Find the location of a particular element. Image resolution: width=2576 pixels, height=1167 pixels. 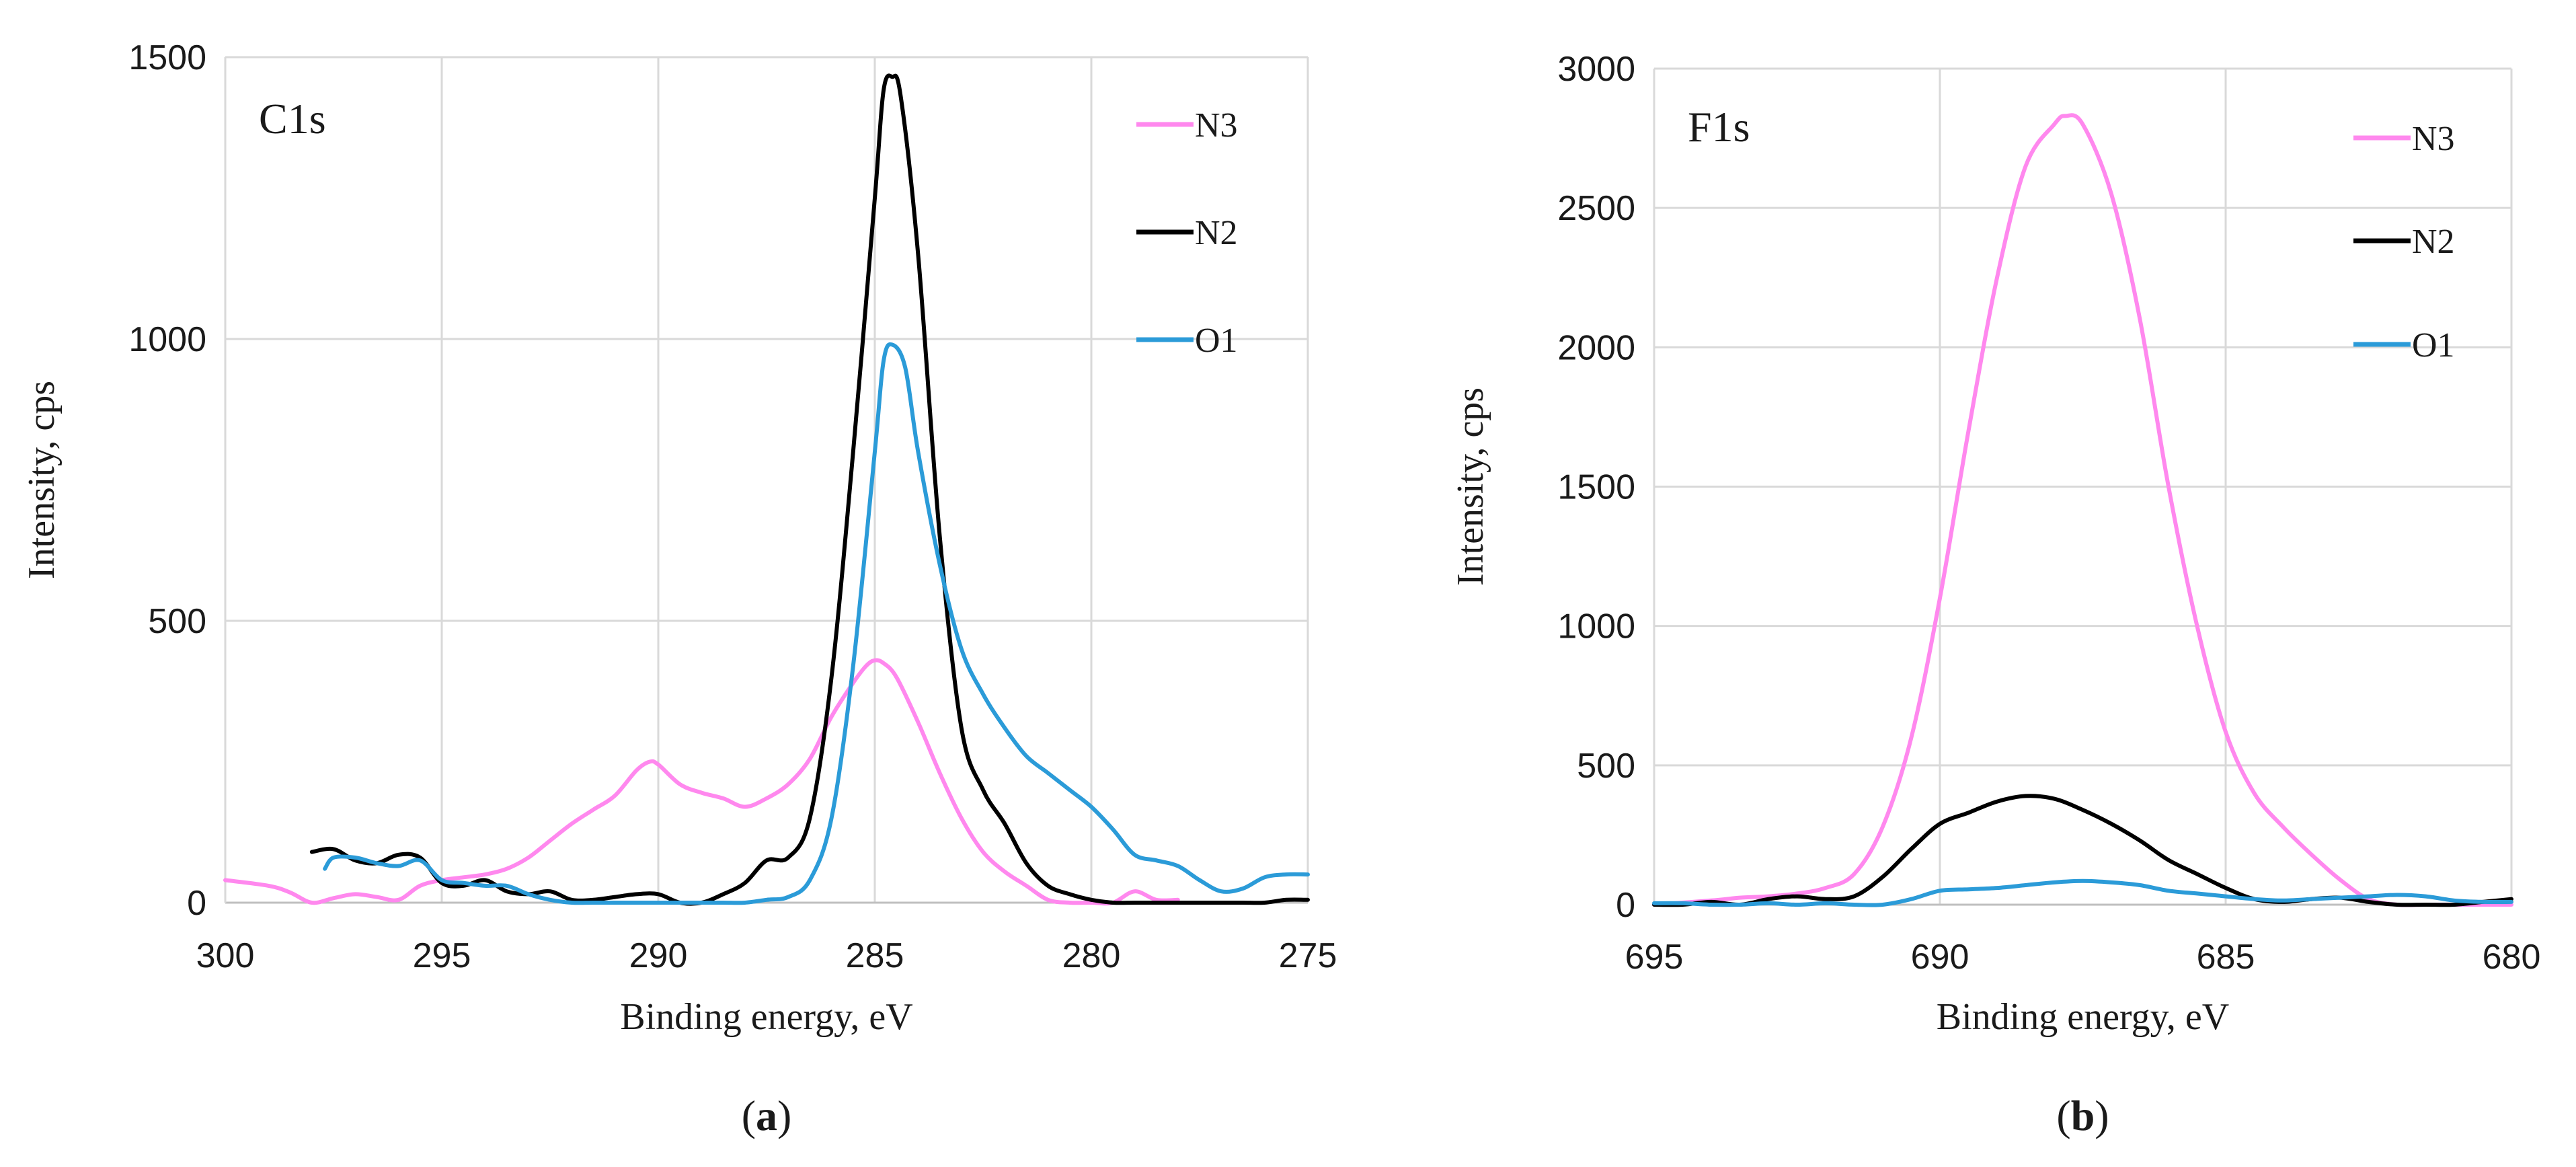

y-tick-label: 2500 is located at coordinates (1596, 209).